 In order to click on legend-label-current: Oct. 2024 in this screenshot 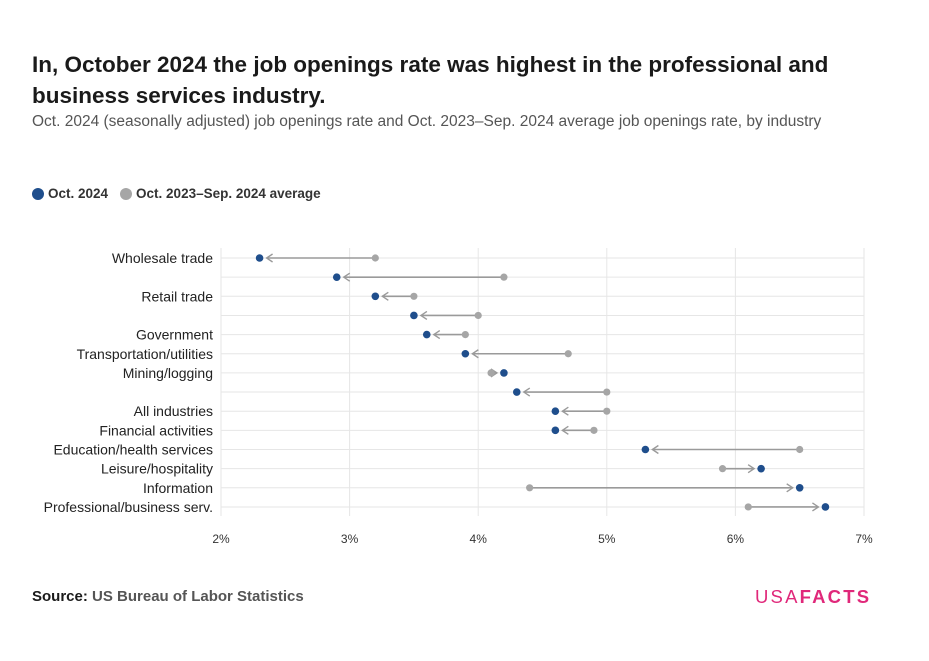, I will do `click(78, 193)`.